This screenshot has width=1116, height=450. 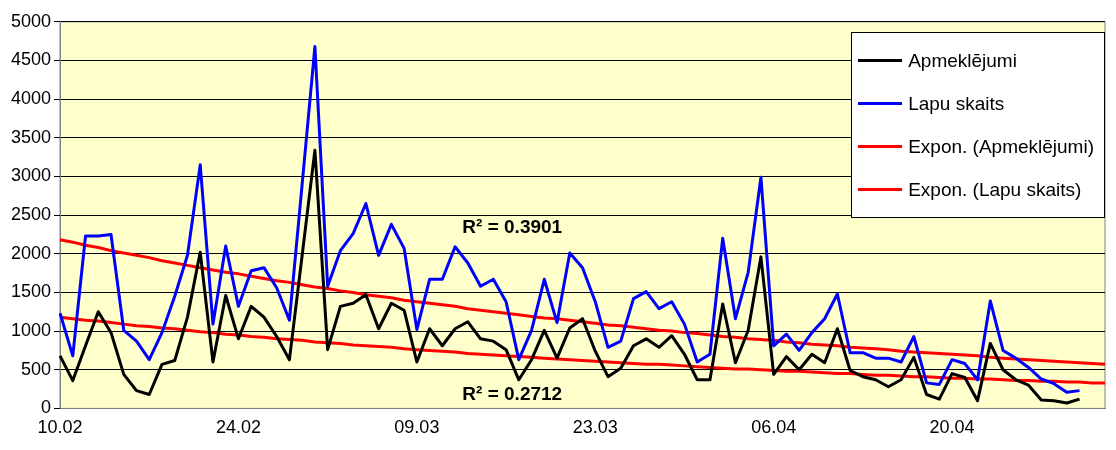 I want to click on y-tick-label: 0, so click(x=46, y=407).